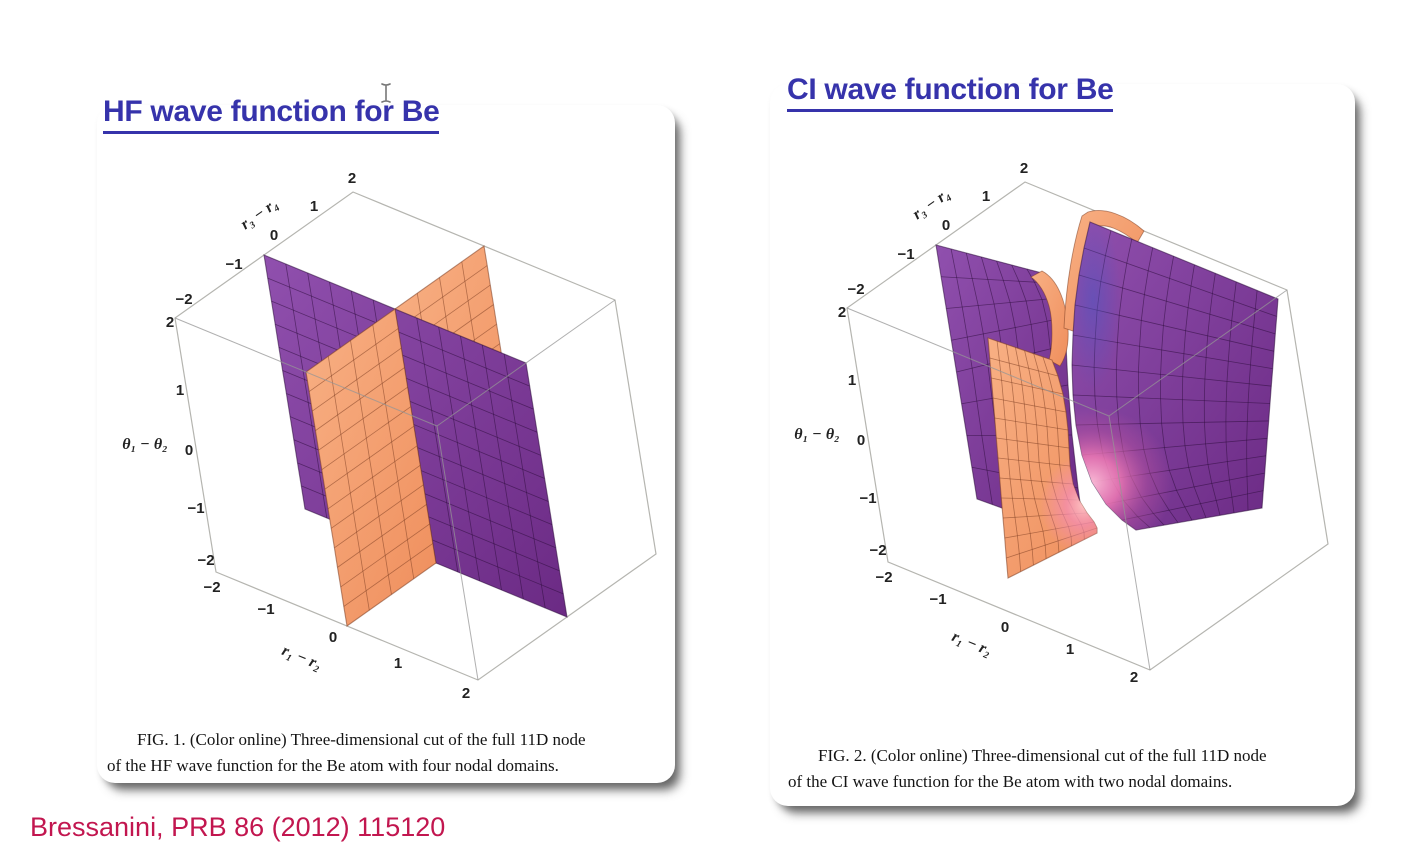 The height and width of the screenshot is (859, 1422). What do you see at coordinates (238, 827) in the screenshot?
I see `citation: Bressanini, PRB 86 (2012) 115120` at bounding box center [238, 827].